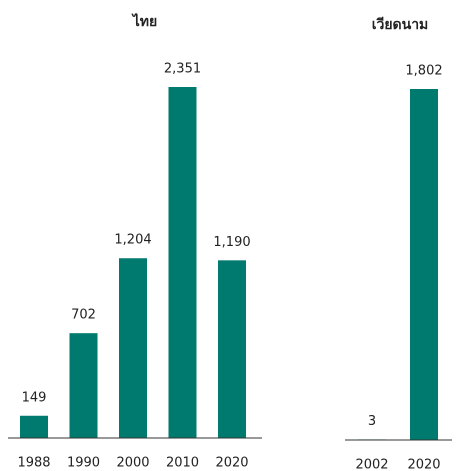  I want to click on data-label: 1,204, so click(132, 240).